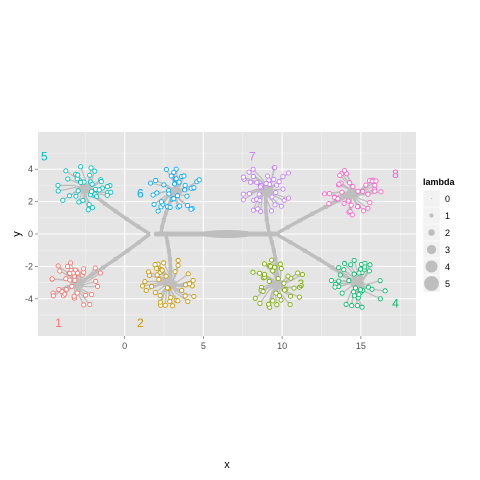  What do you see at coordinates (252, 156) in the screenshot?
I see `cluster-label-7: 7` at bounding box center [252, 156].